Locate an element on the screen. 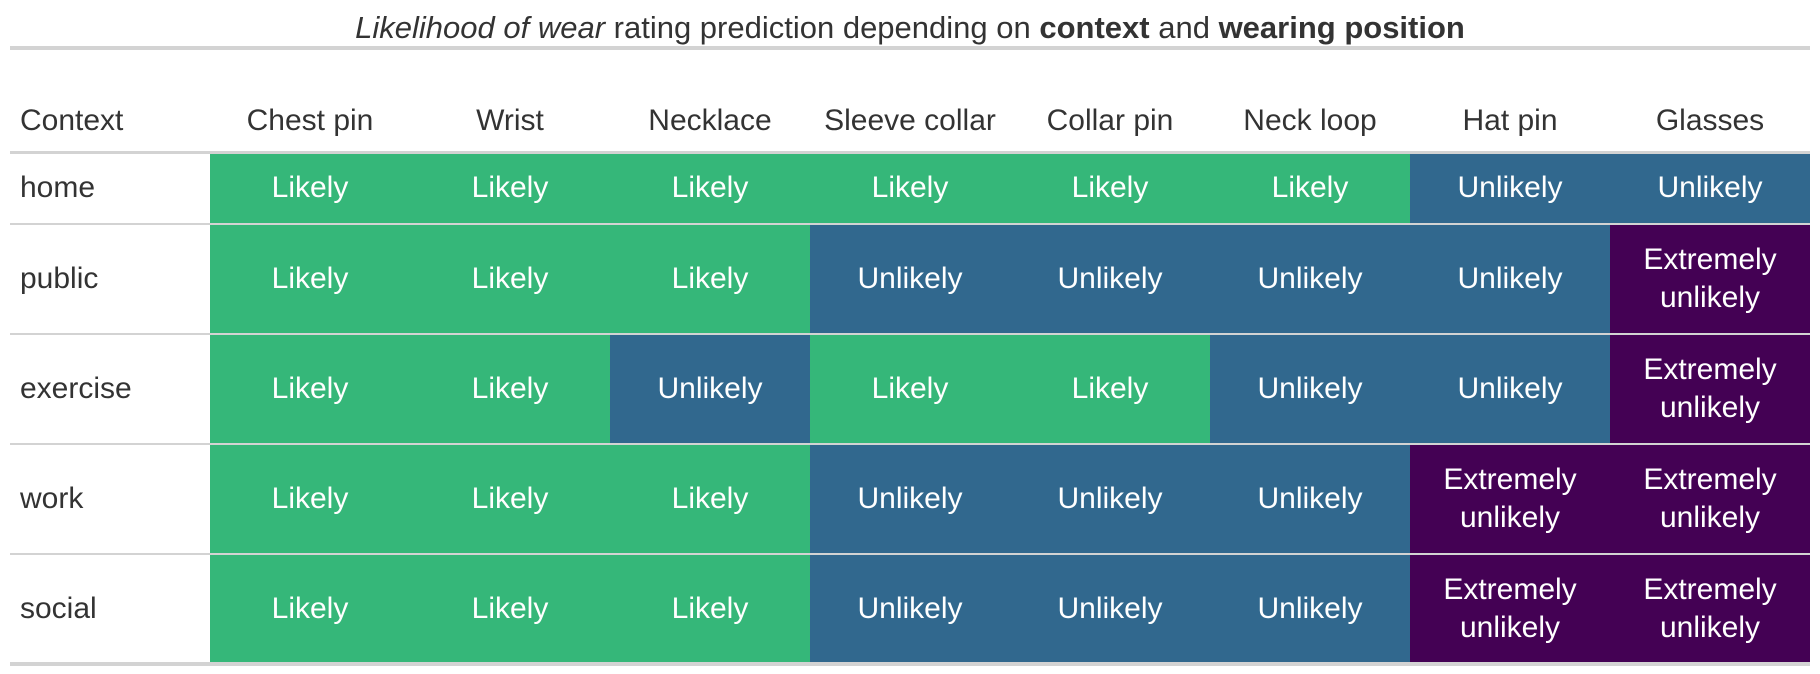 The height and width of the screenshot is (674, 1820). row-label: public is located at coordinates (110, 279).